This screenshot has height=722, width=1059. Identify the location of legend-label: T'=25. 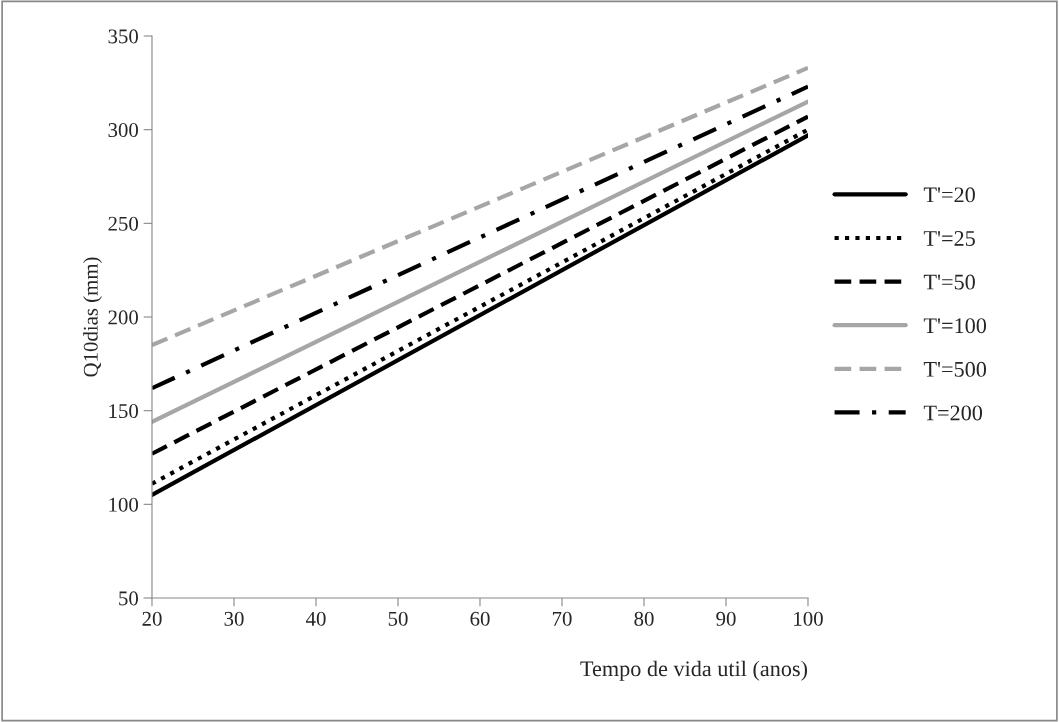
(949, 238).